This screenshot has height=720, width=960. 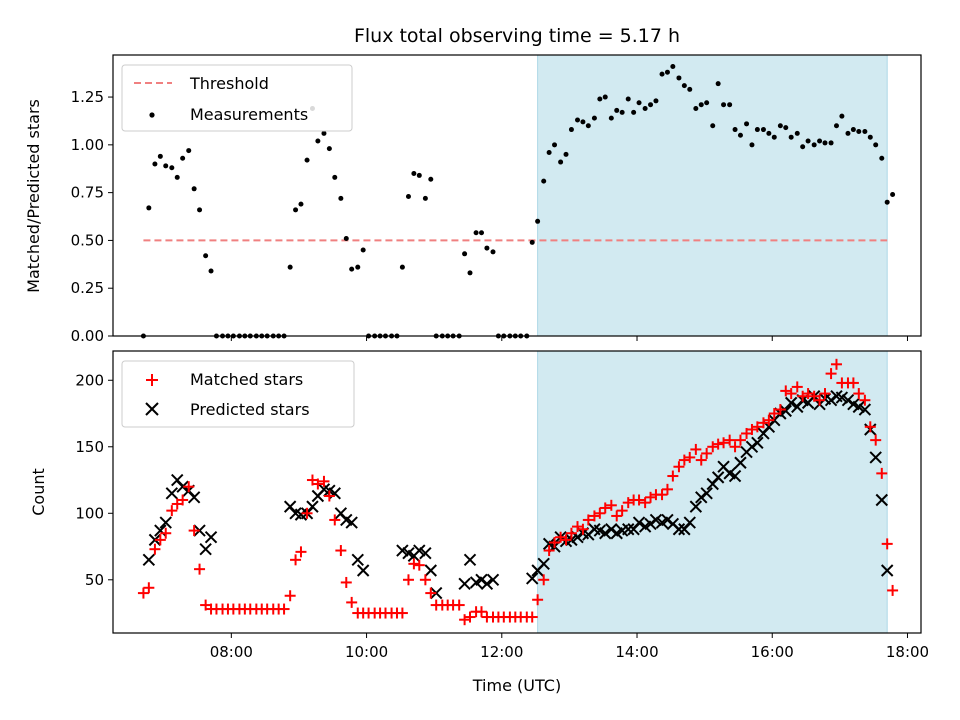 I want to click on y-tick-label-1-0: 50, so click(x=94, y=580).